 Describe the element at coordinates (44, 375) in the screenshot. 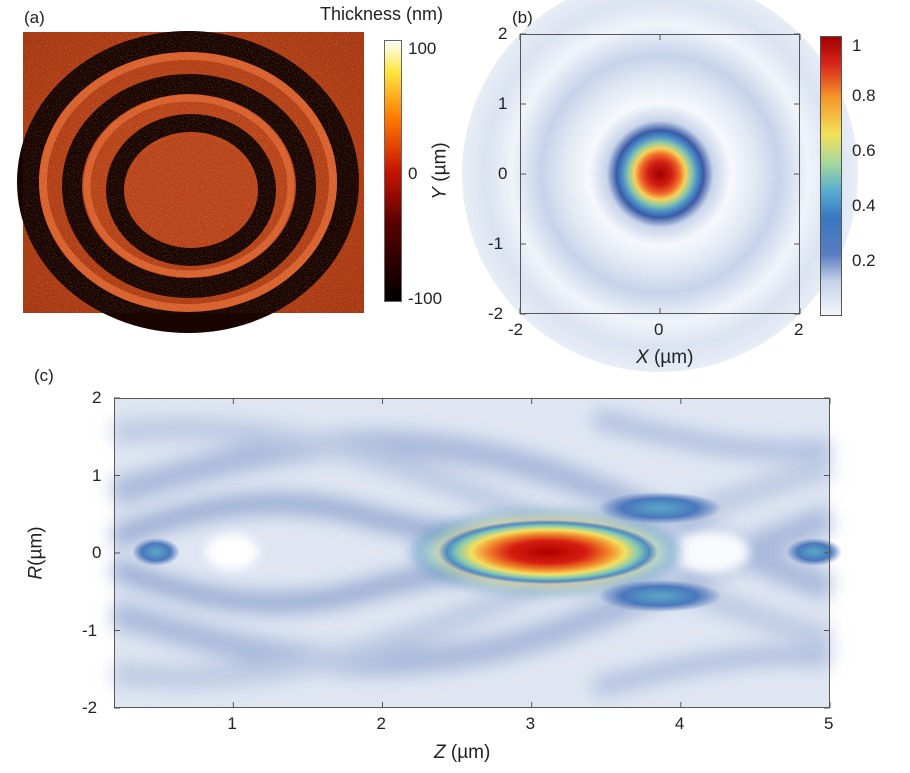

I see `panel-c-label: (c)` at that location.